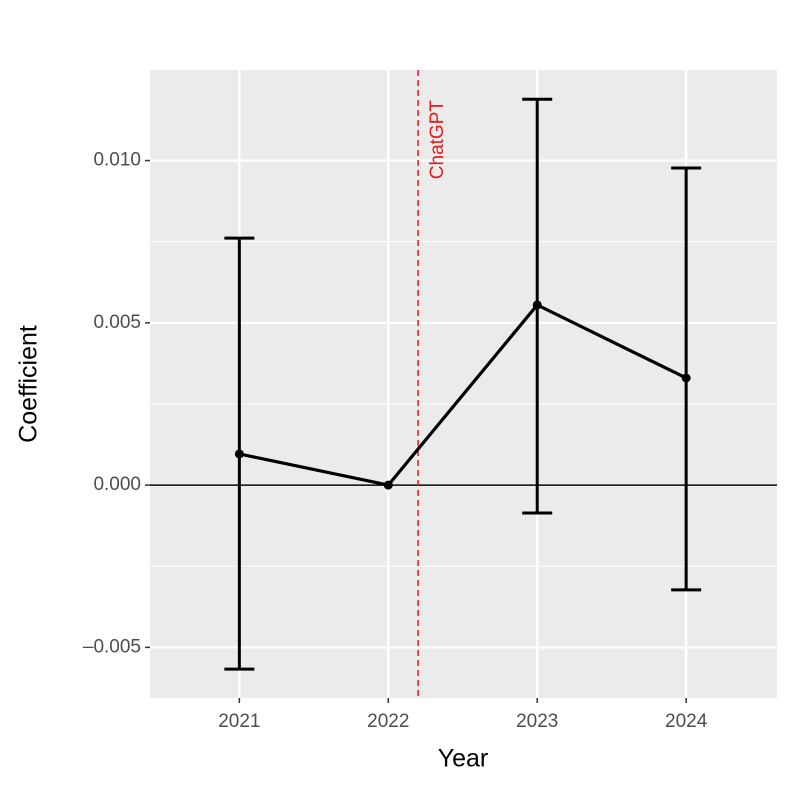 Image resolution: width=793 pixels, height=793 pixels. What do you see at coordinates (239, 721) in the screenshot?
I see `x-tick-label: 2021` at bounding box center [239, 721].